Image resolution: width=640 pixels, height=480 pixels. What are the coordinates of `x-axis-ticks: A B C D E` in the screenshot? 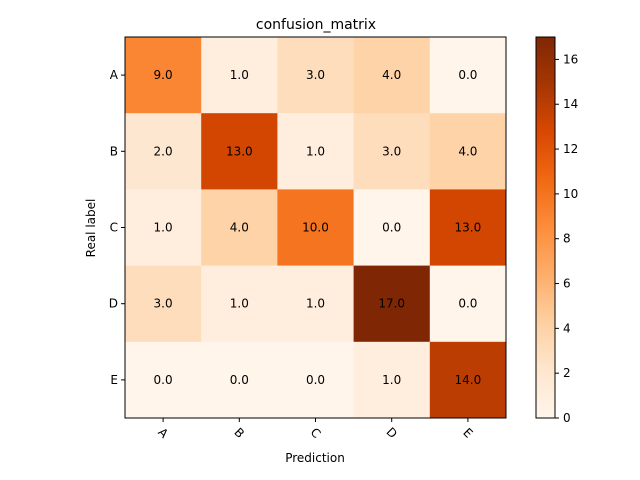 It's located at (315, 429).